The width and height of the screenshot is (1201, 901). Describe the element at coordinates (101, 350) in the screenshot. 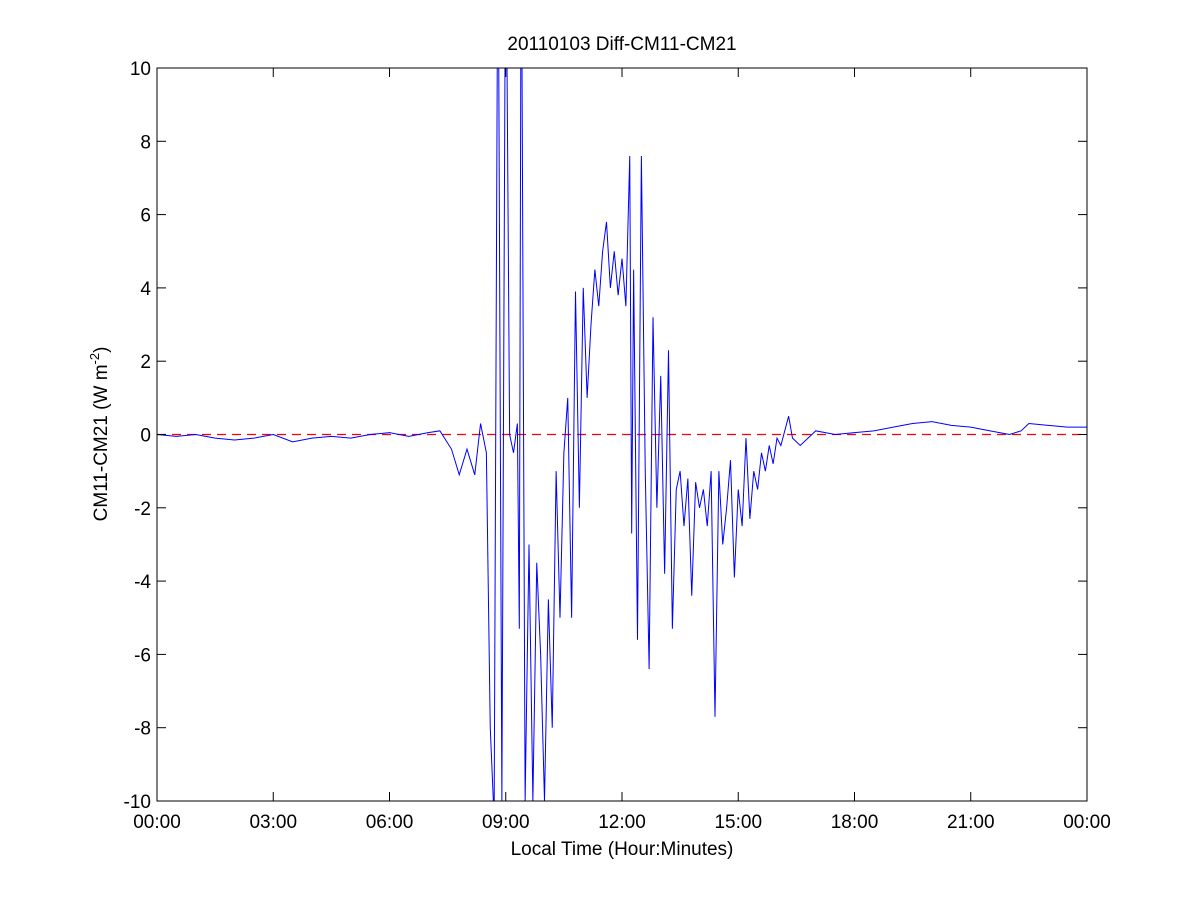

I see `y-label-end: )` at that location.